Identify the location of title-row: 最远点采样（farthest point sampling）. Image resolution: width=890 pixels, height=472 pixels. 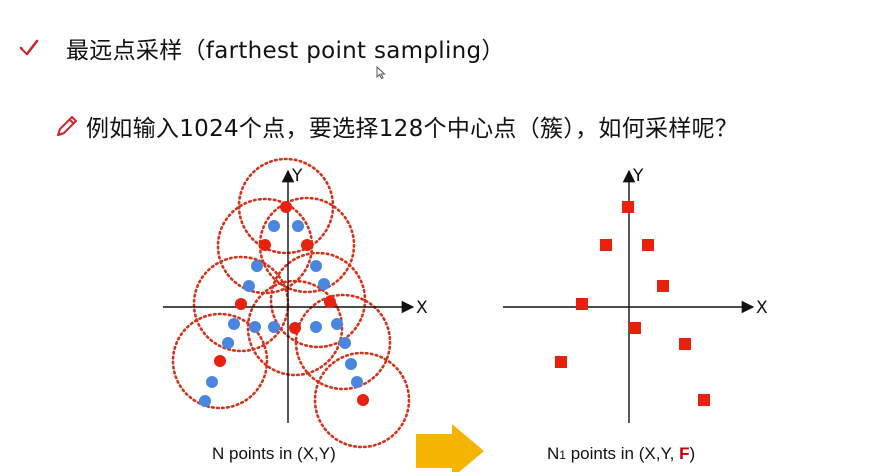
(261, 48).